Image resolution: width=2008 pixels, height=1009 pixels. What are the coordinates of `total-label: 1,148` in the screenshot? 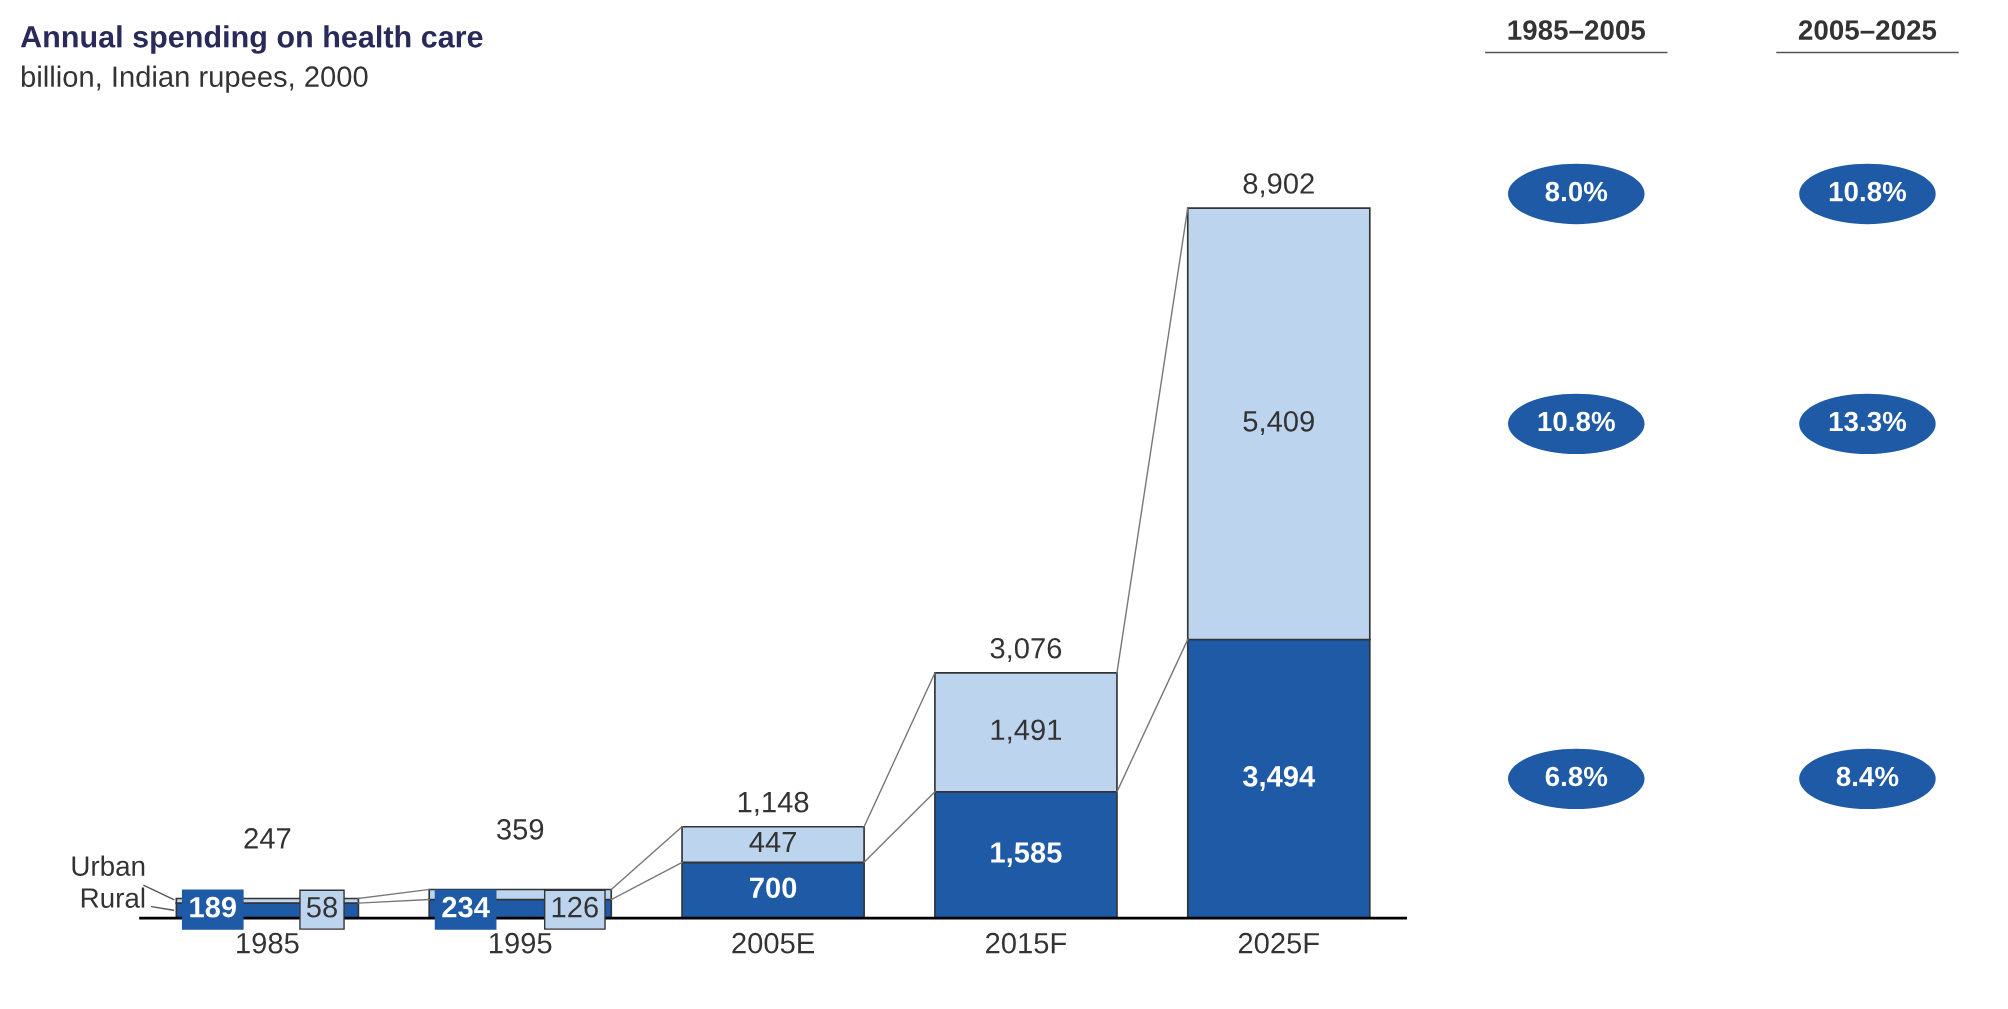 It's located at (773, 803).